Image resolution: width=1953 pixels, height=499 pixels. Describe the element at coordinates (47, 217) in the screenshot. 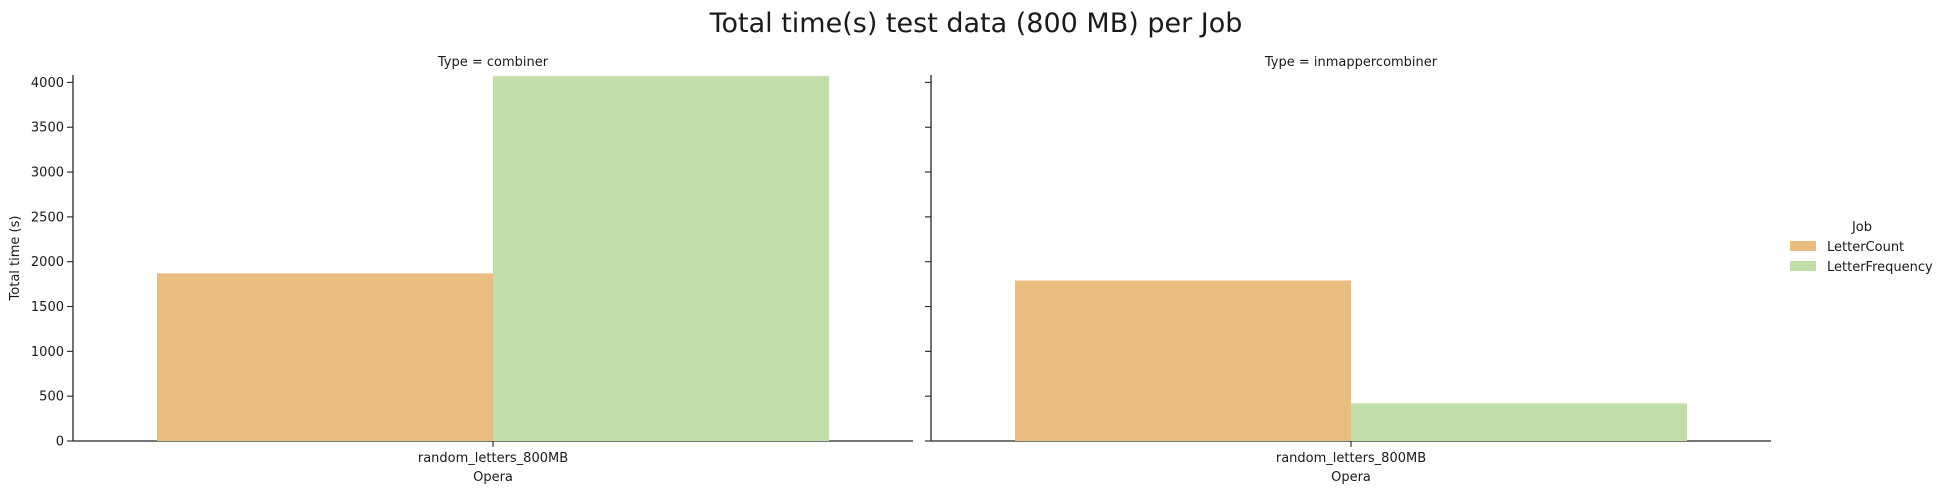

I see `y-tick-label: 2500` at that location.